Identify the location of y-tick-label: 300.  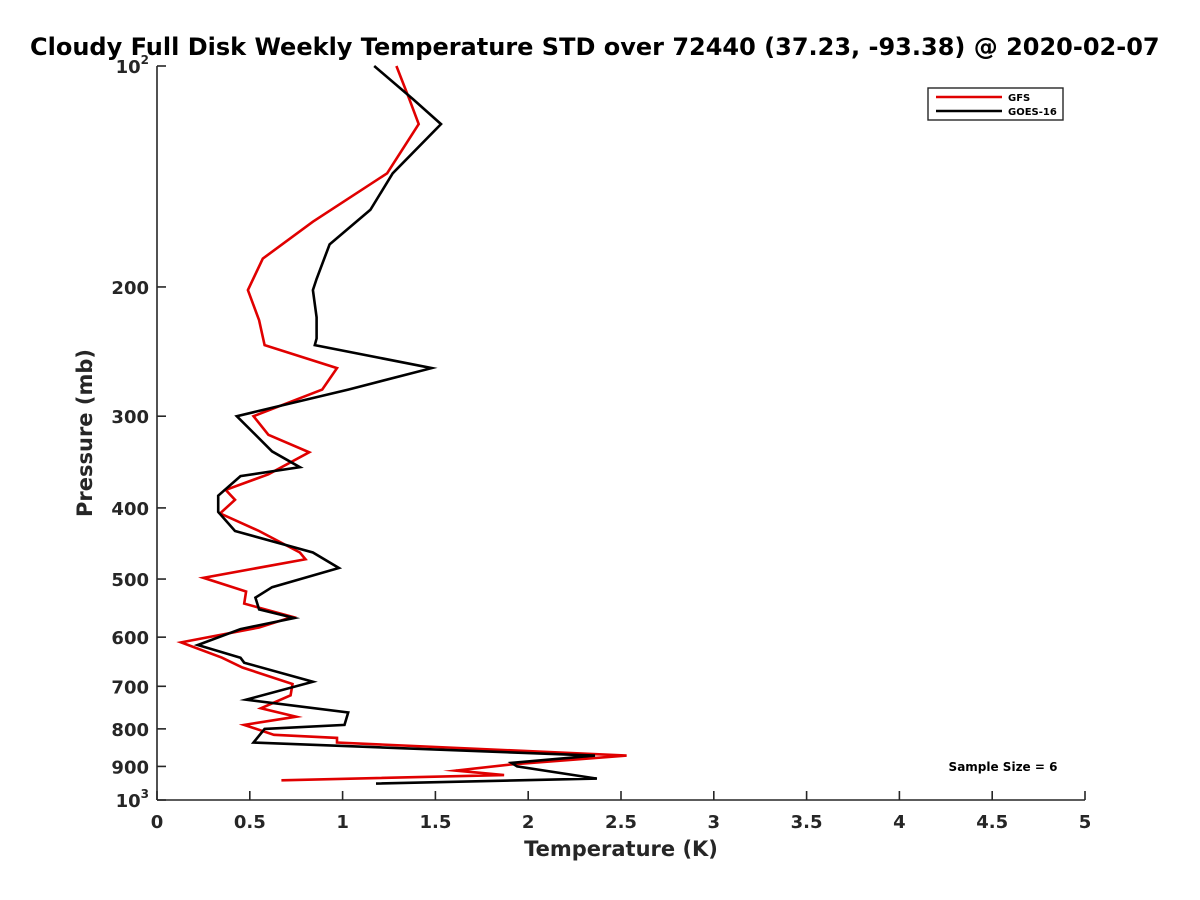
(130, 417).